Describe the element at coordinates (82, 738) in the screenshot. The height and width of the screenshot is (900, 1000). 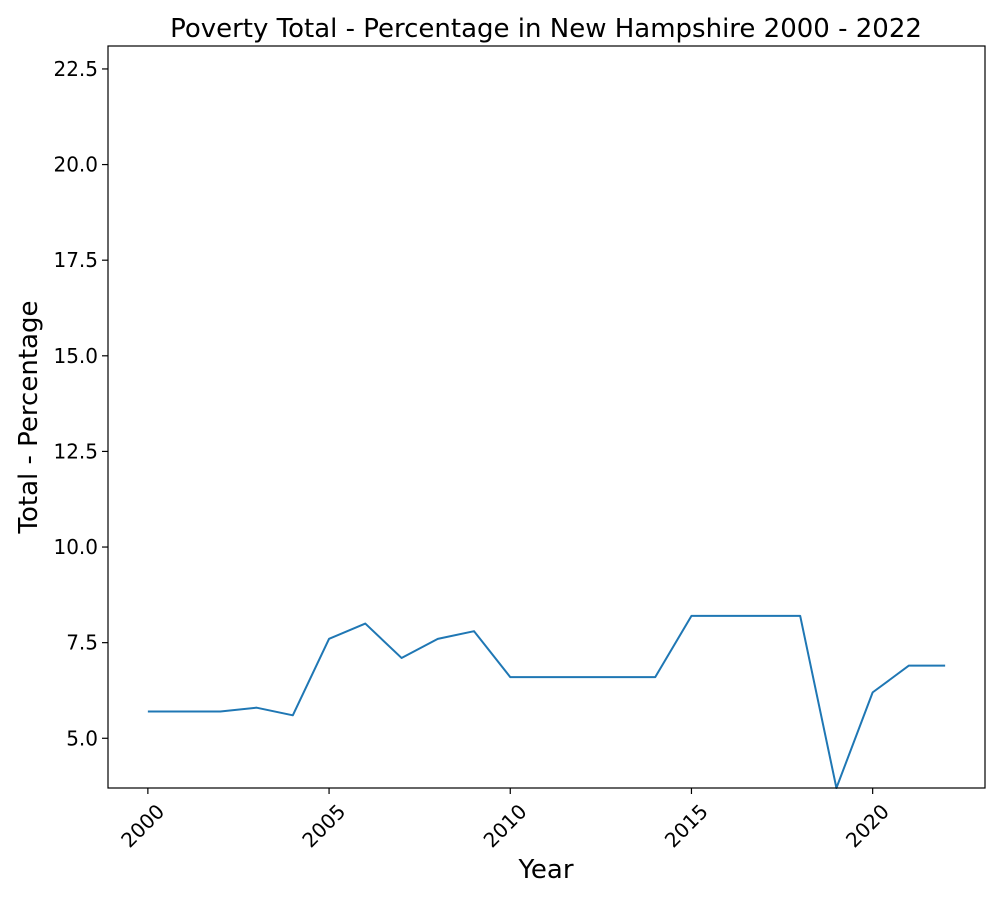
I see `y-tick-label: 5.0` at that location.